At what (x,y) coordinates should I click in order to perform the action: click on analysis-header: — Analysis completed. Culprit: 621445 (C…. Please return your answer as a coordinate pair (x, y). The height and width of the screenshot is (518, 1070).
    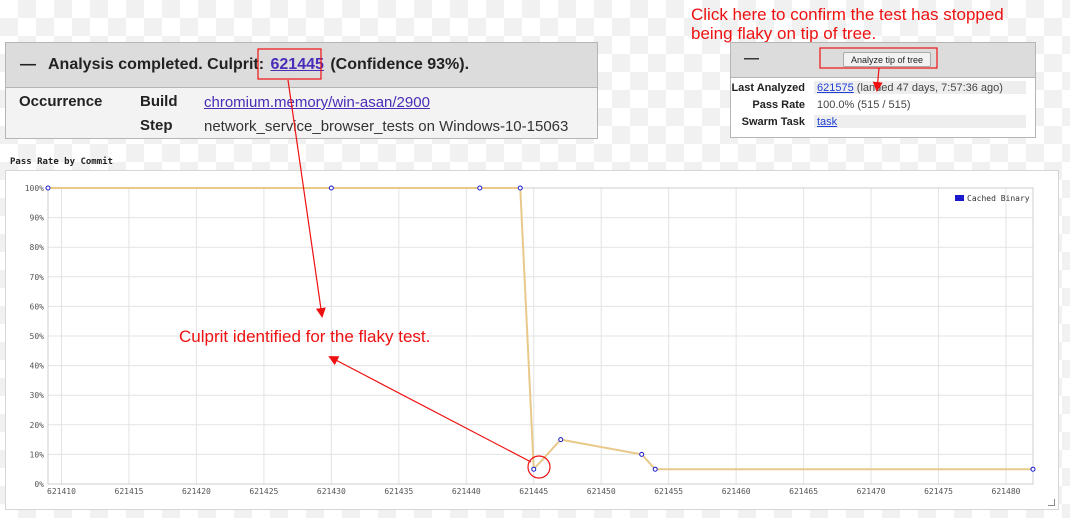
    Looking at the image, I should click on (301, 65).